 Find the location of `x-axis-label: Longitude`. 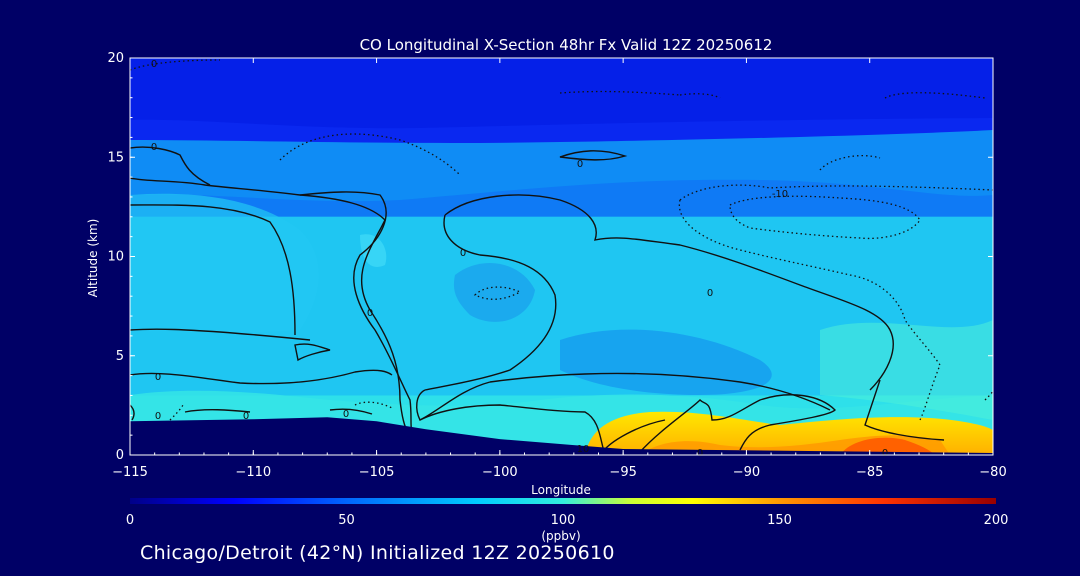

x-axis-label: Longitude is located at coordinates (561, 490).